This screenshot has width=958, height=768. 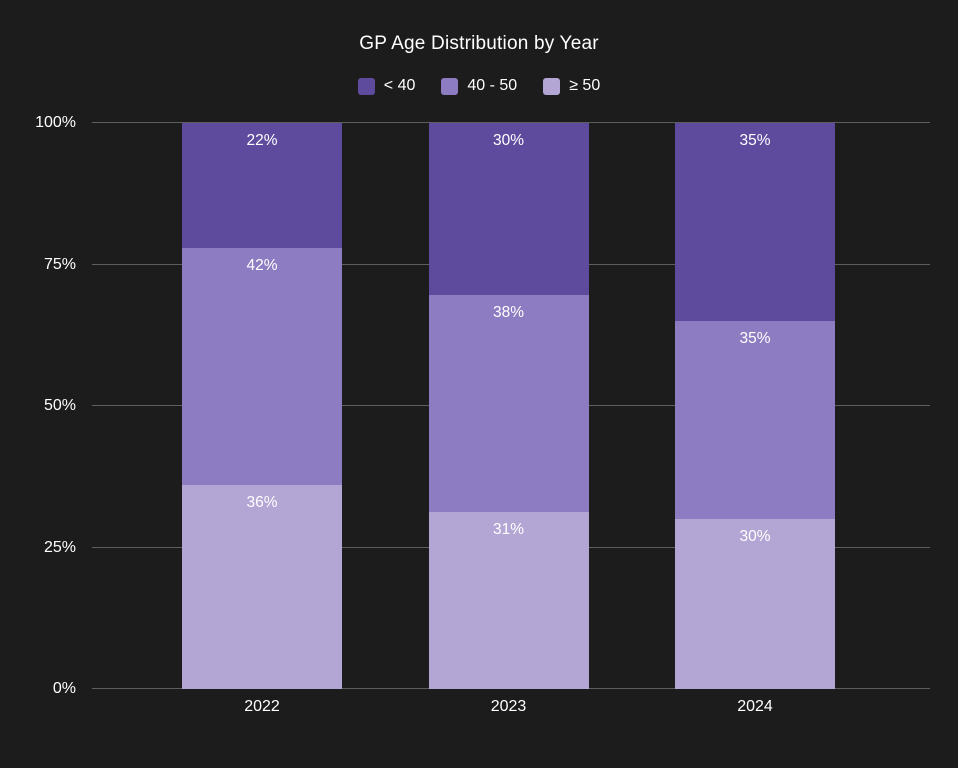 I want to click on bar-2024: 35% 35% 30%, so click(x=755, y=406).